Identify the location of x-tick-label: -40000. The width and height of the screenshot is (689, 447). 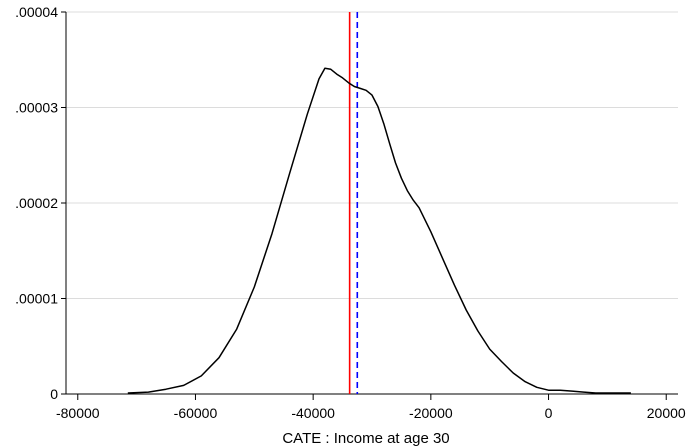
(313, 413).